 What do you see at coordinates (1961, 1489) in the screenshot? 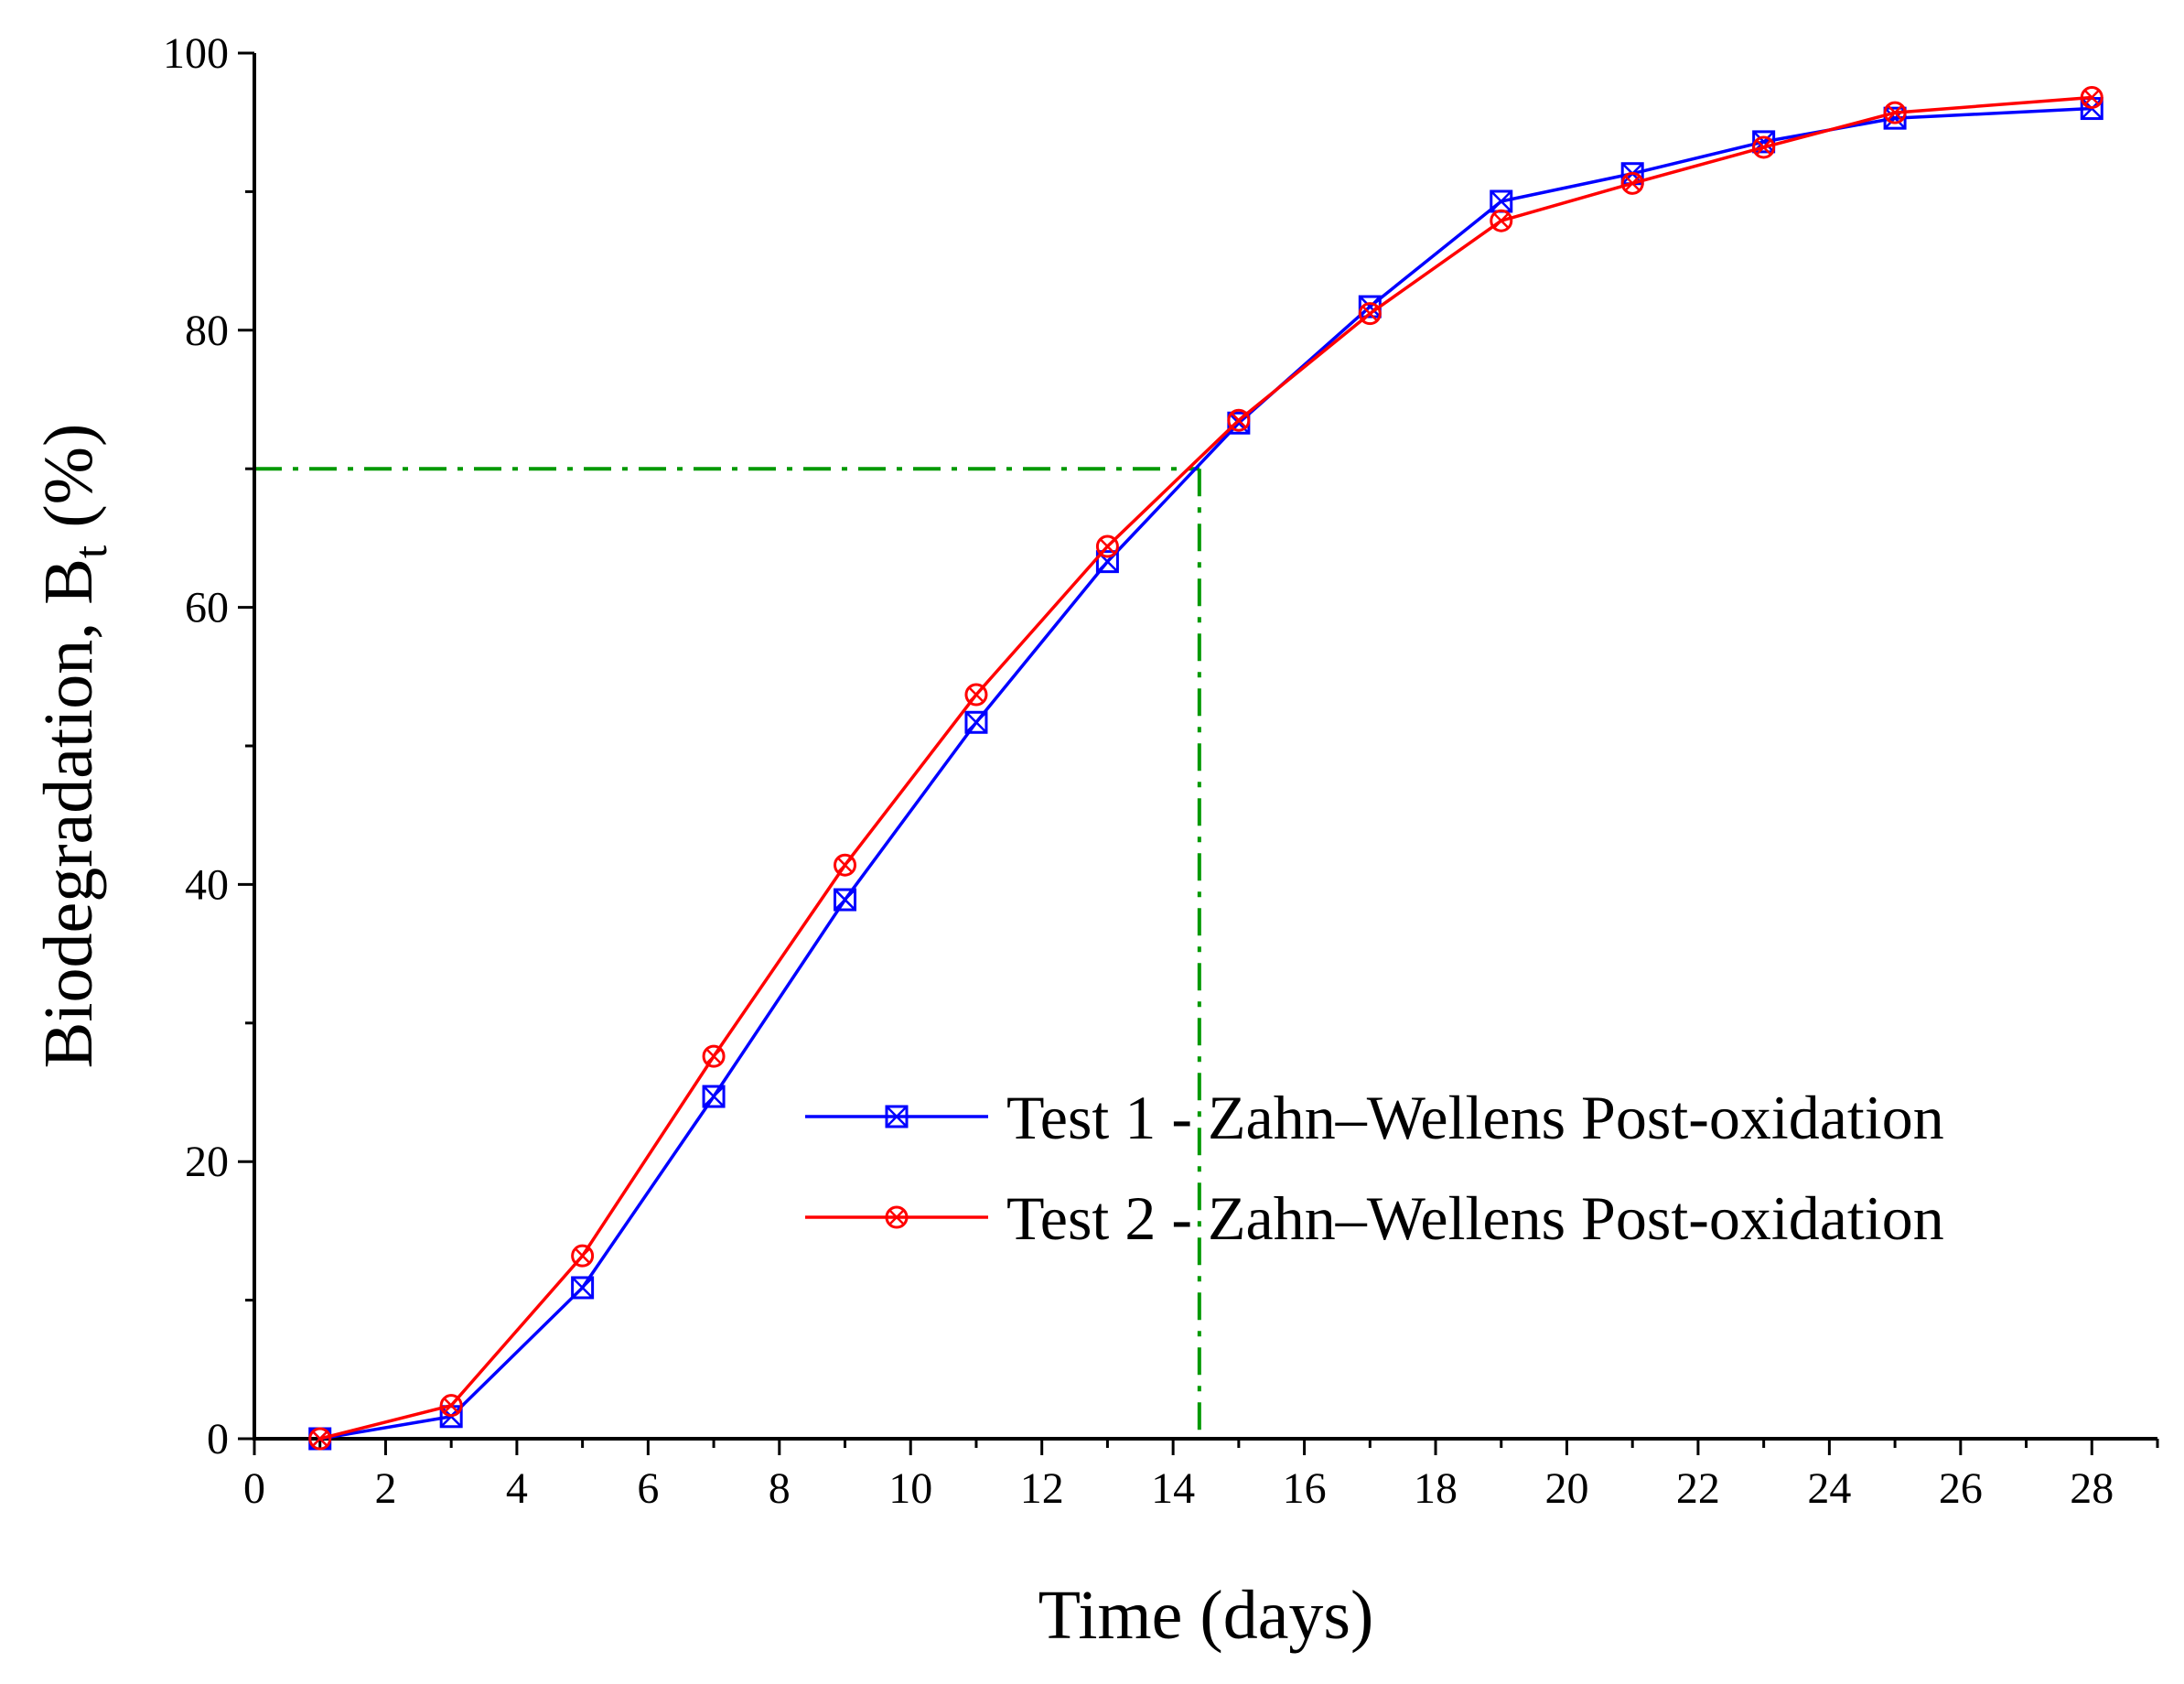
I see `x-tick-label: 26` at bounding box center [1961, 1489].